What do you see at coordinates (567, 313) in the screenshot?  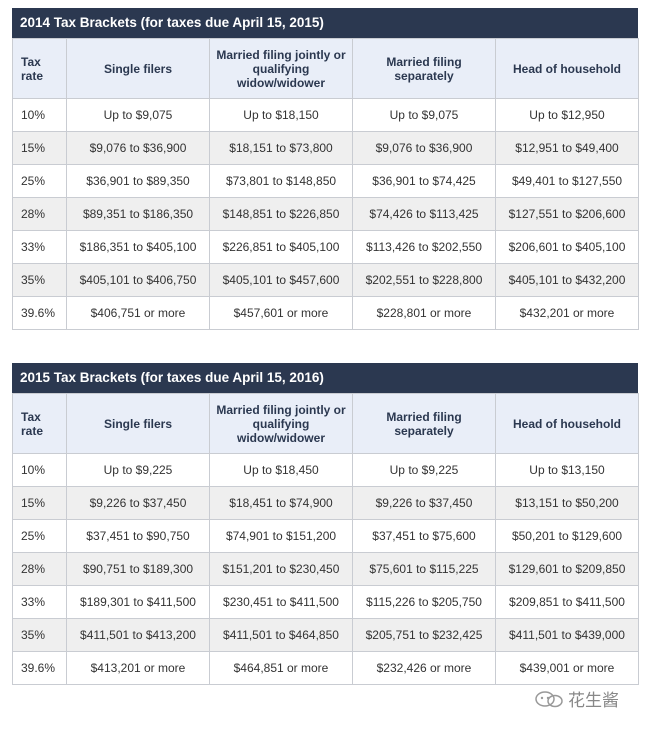 I see `cell: $432,201 or more` at bounding box center [567, 313].